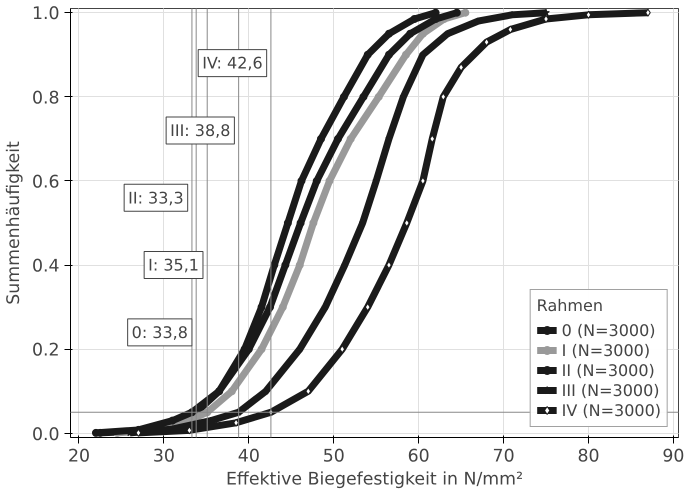 Image resolution: width=686 pixels, height=492 pixels. What do you see at coordinates (333, 456) in the screenshot?
I see `x-tick-label: 50` at bounding box center [333, 456].